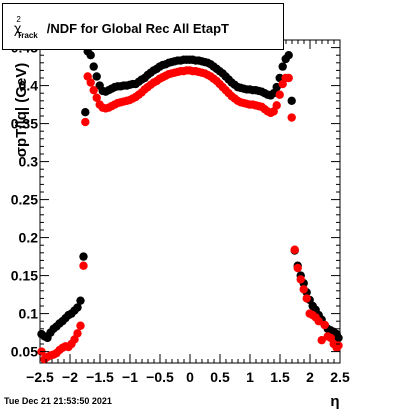  I want to click on x-tick-labels: −2.5 −2 −1.5 −1 −0.5 0 0.5 1 1.5 2 2.5, so click(188, 377).